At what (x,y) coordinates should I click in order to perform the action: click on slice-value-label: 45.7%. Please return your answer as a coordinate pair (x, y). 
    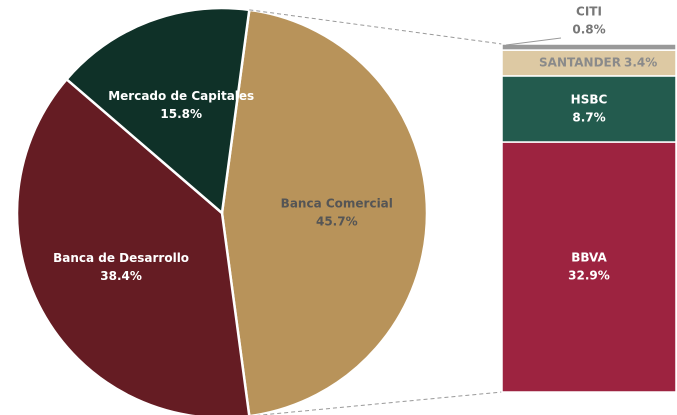
    Looking at the image, I should click on (337, 222).